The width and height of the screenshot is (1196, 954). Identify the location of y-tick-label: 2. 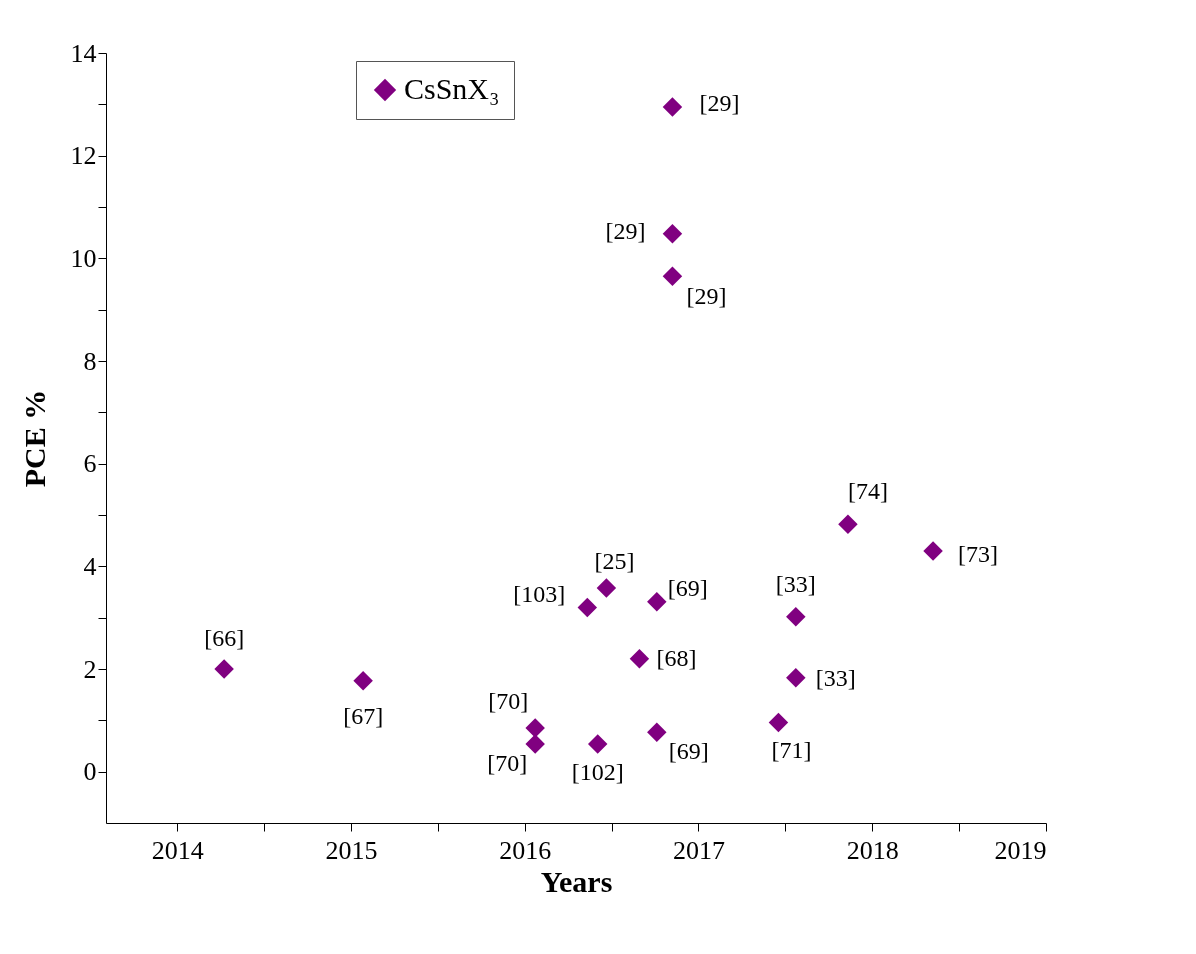
(90, 669).